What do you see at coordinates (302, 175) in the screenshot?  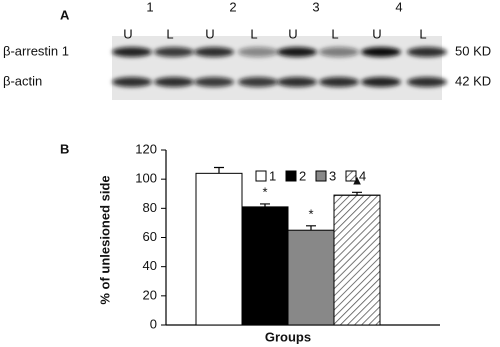 I see `legend-label: 2` at bounding box center [302, 175].